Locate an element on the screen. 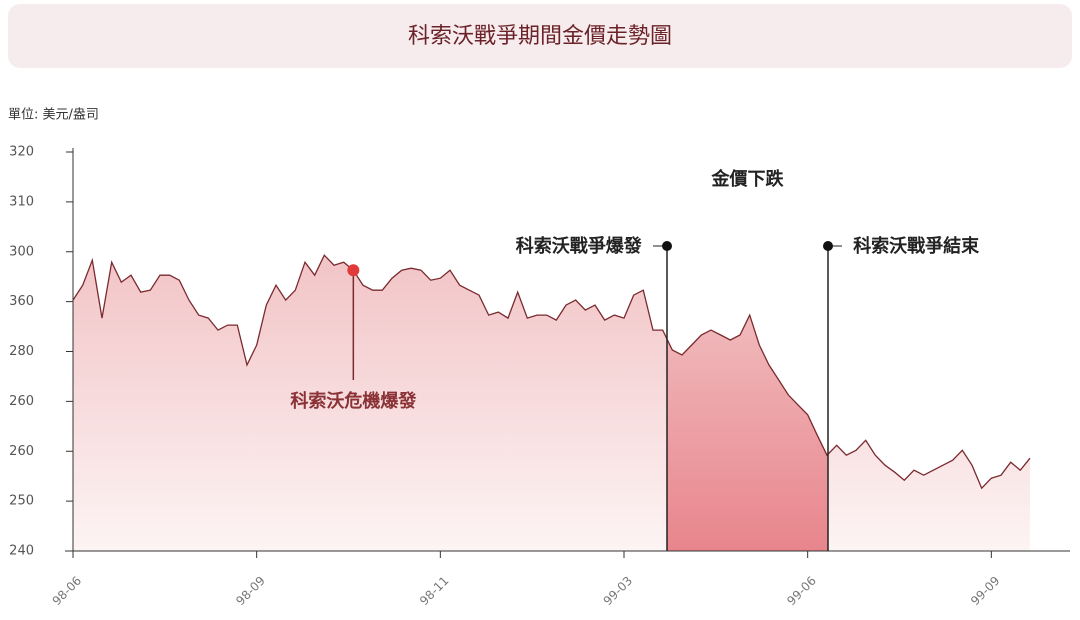 Image resolution: width=1080 pixels, height=620 pixels. y-tick-label: 280 is located at coordinates (21, 351).